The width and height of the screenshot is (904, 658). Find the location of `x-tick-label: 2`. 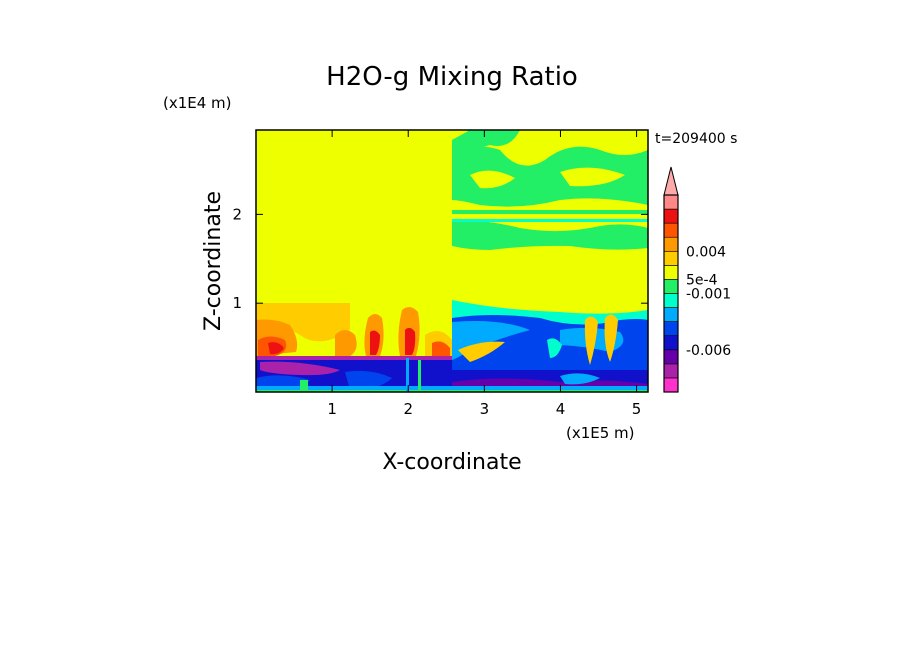

x-tick-label: 2 is located at coordinates (408, 409).